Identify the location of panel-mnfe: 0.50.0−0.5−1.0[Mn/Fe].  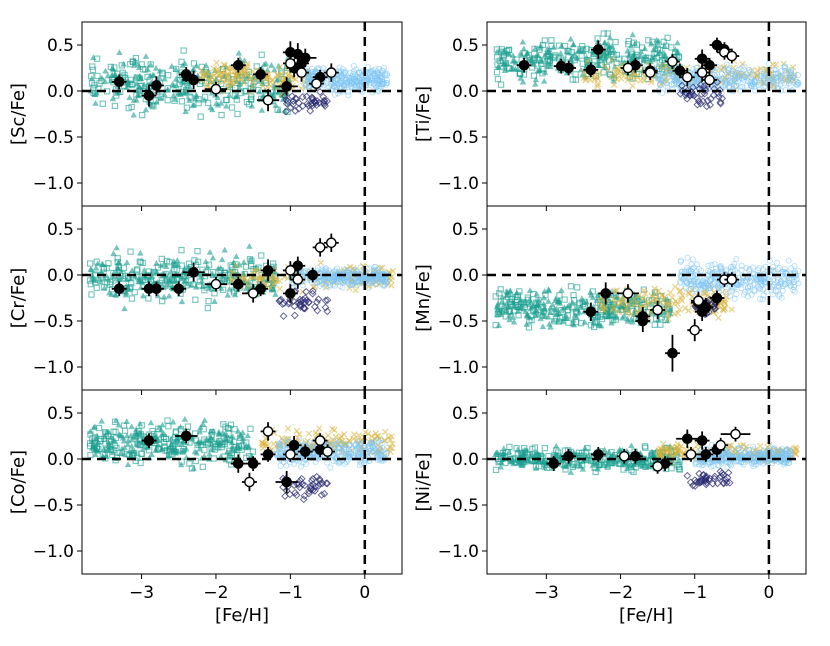
(610, 300).